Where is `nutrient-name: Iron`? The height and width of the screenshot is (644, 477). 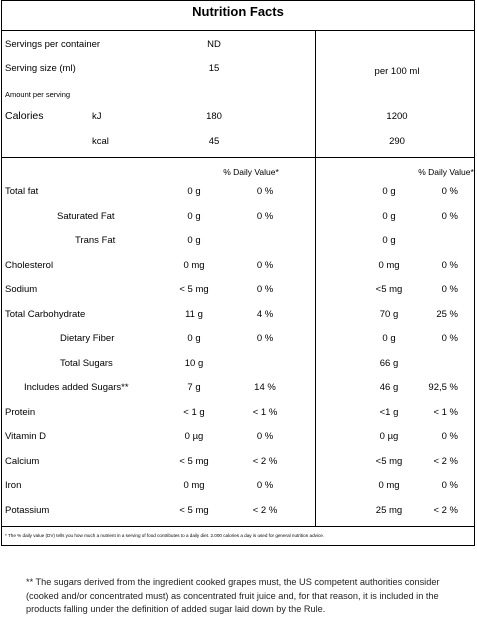 nutrient-name: Iron is located at coordinates (13, 485).